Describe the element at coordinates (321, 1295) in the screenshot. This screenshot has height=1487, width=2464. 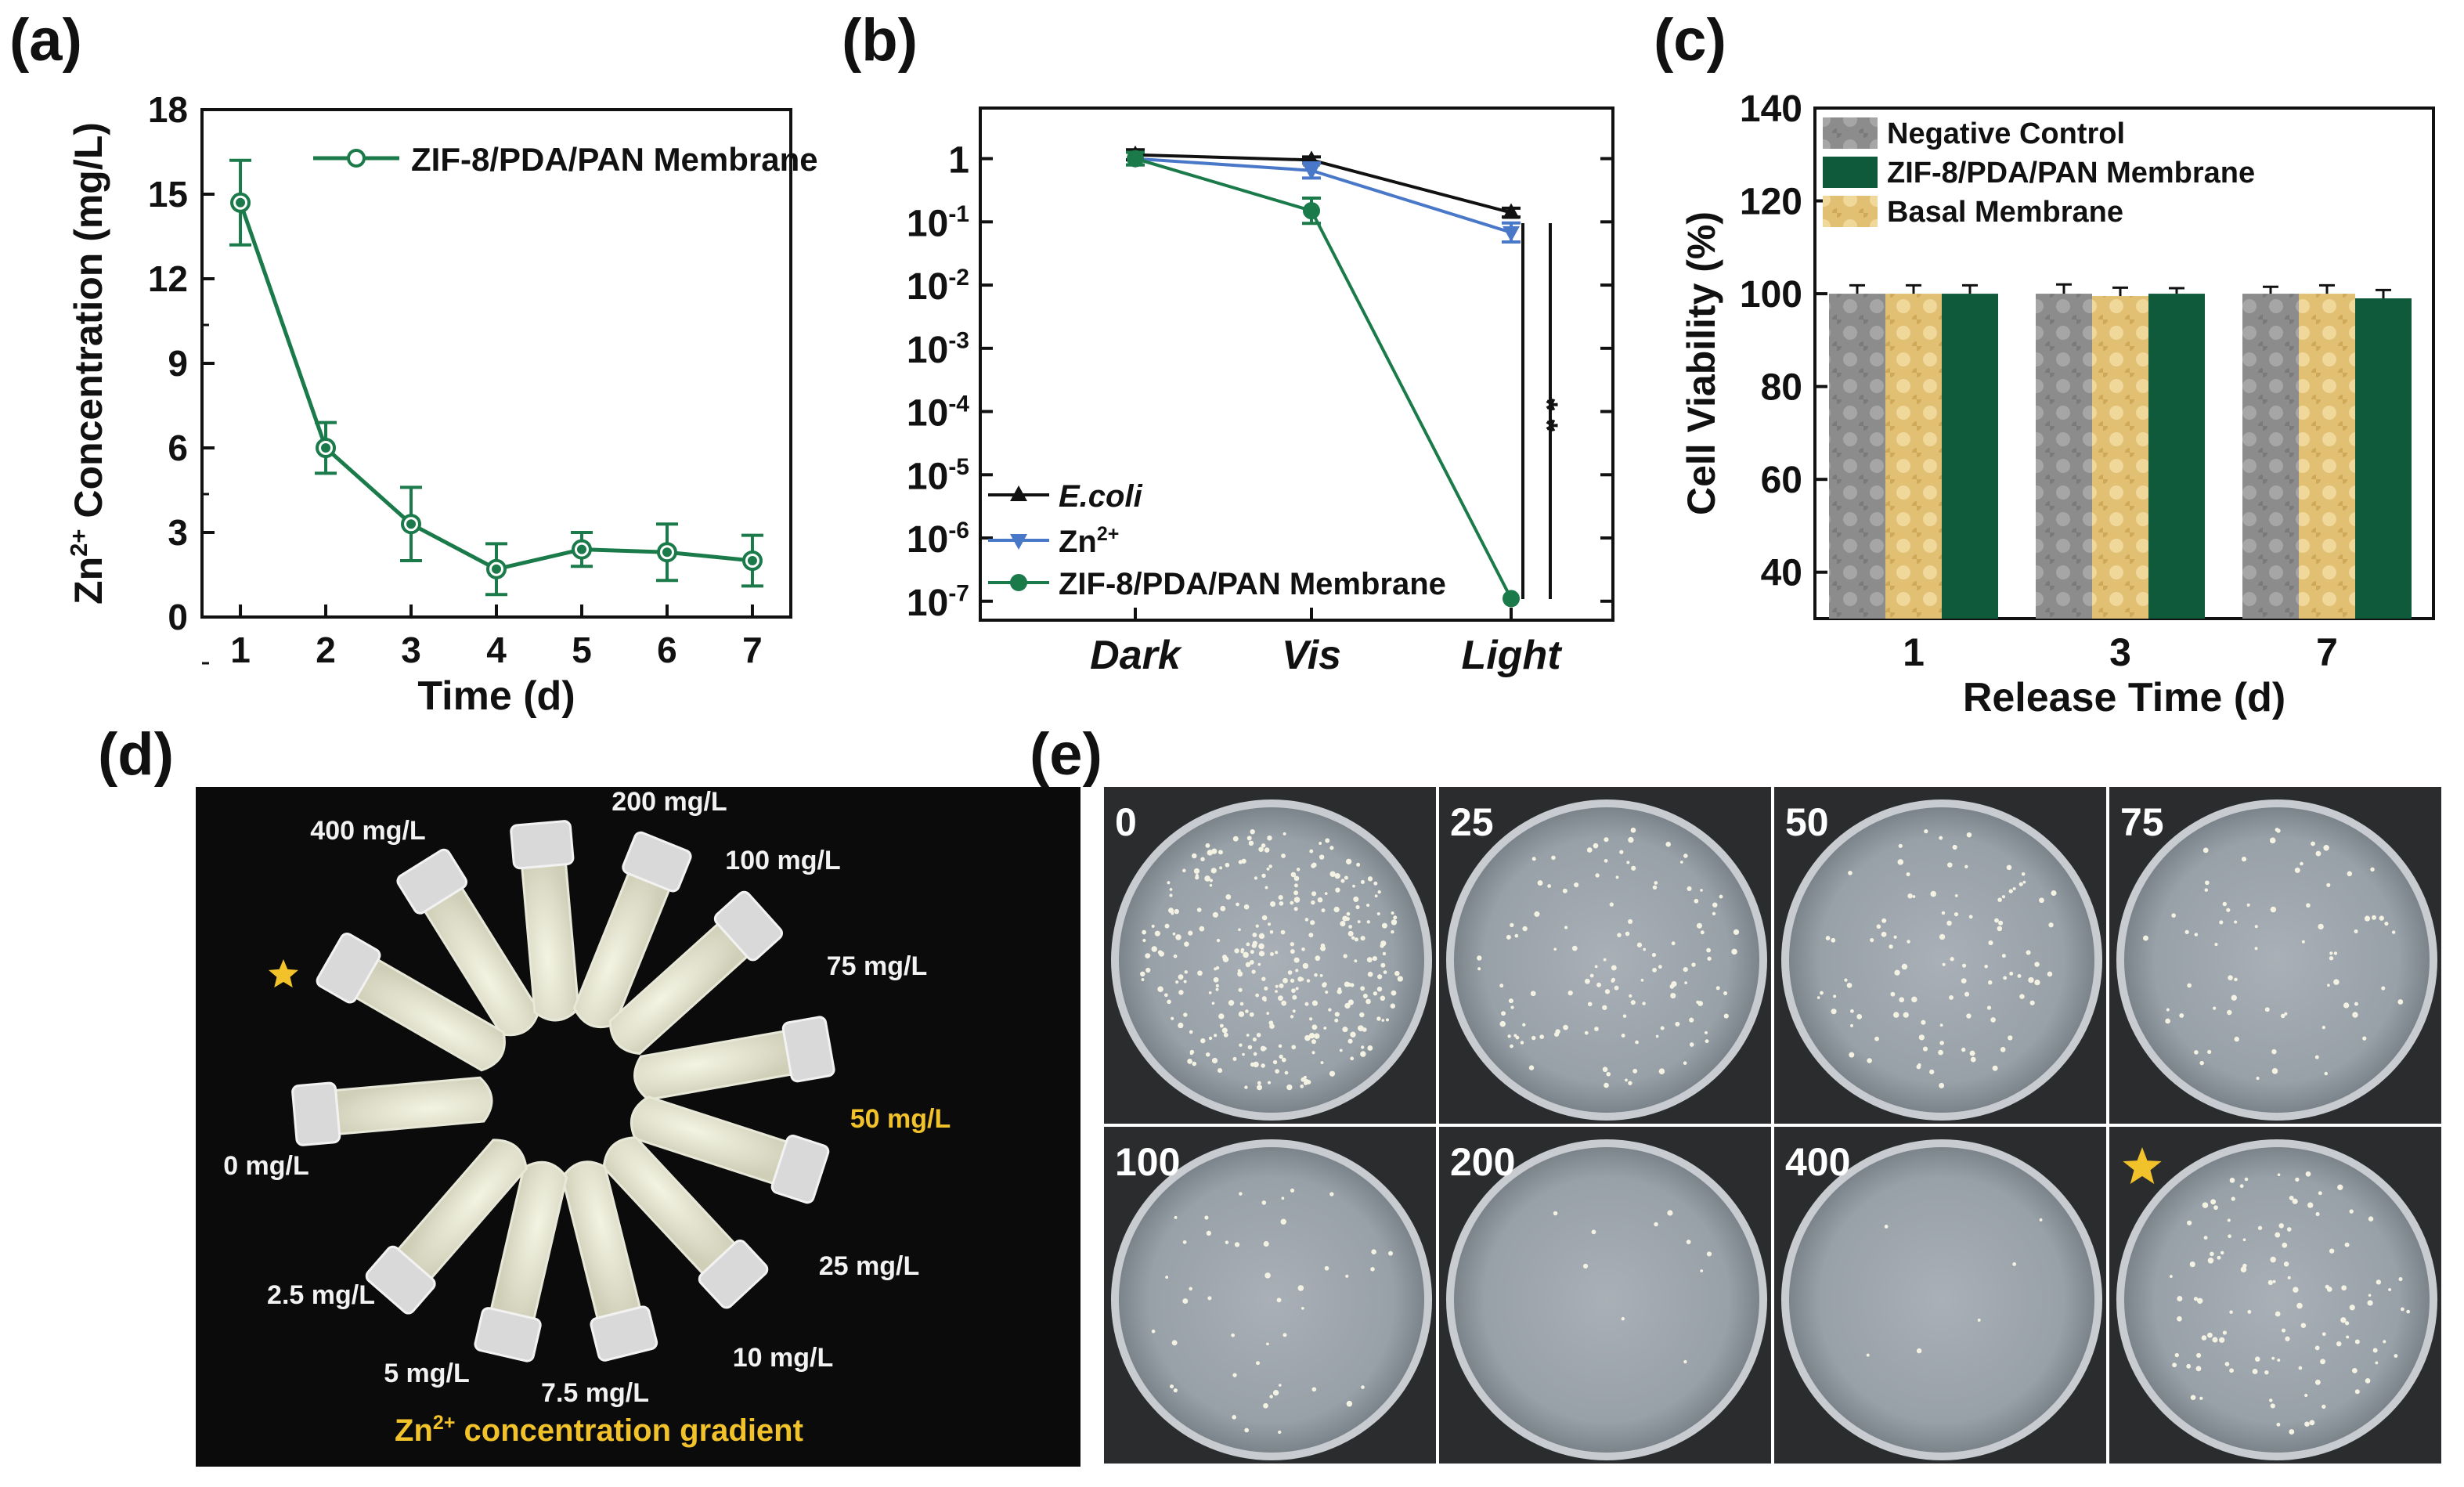
I see `tube-label: 2.5 mg/L` at that location.